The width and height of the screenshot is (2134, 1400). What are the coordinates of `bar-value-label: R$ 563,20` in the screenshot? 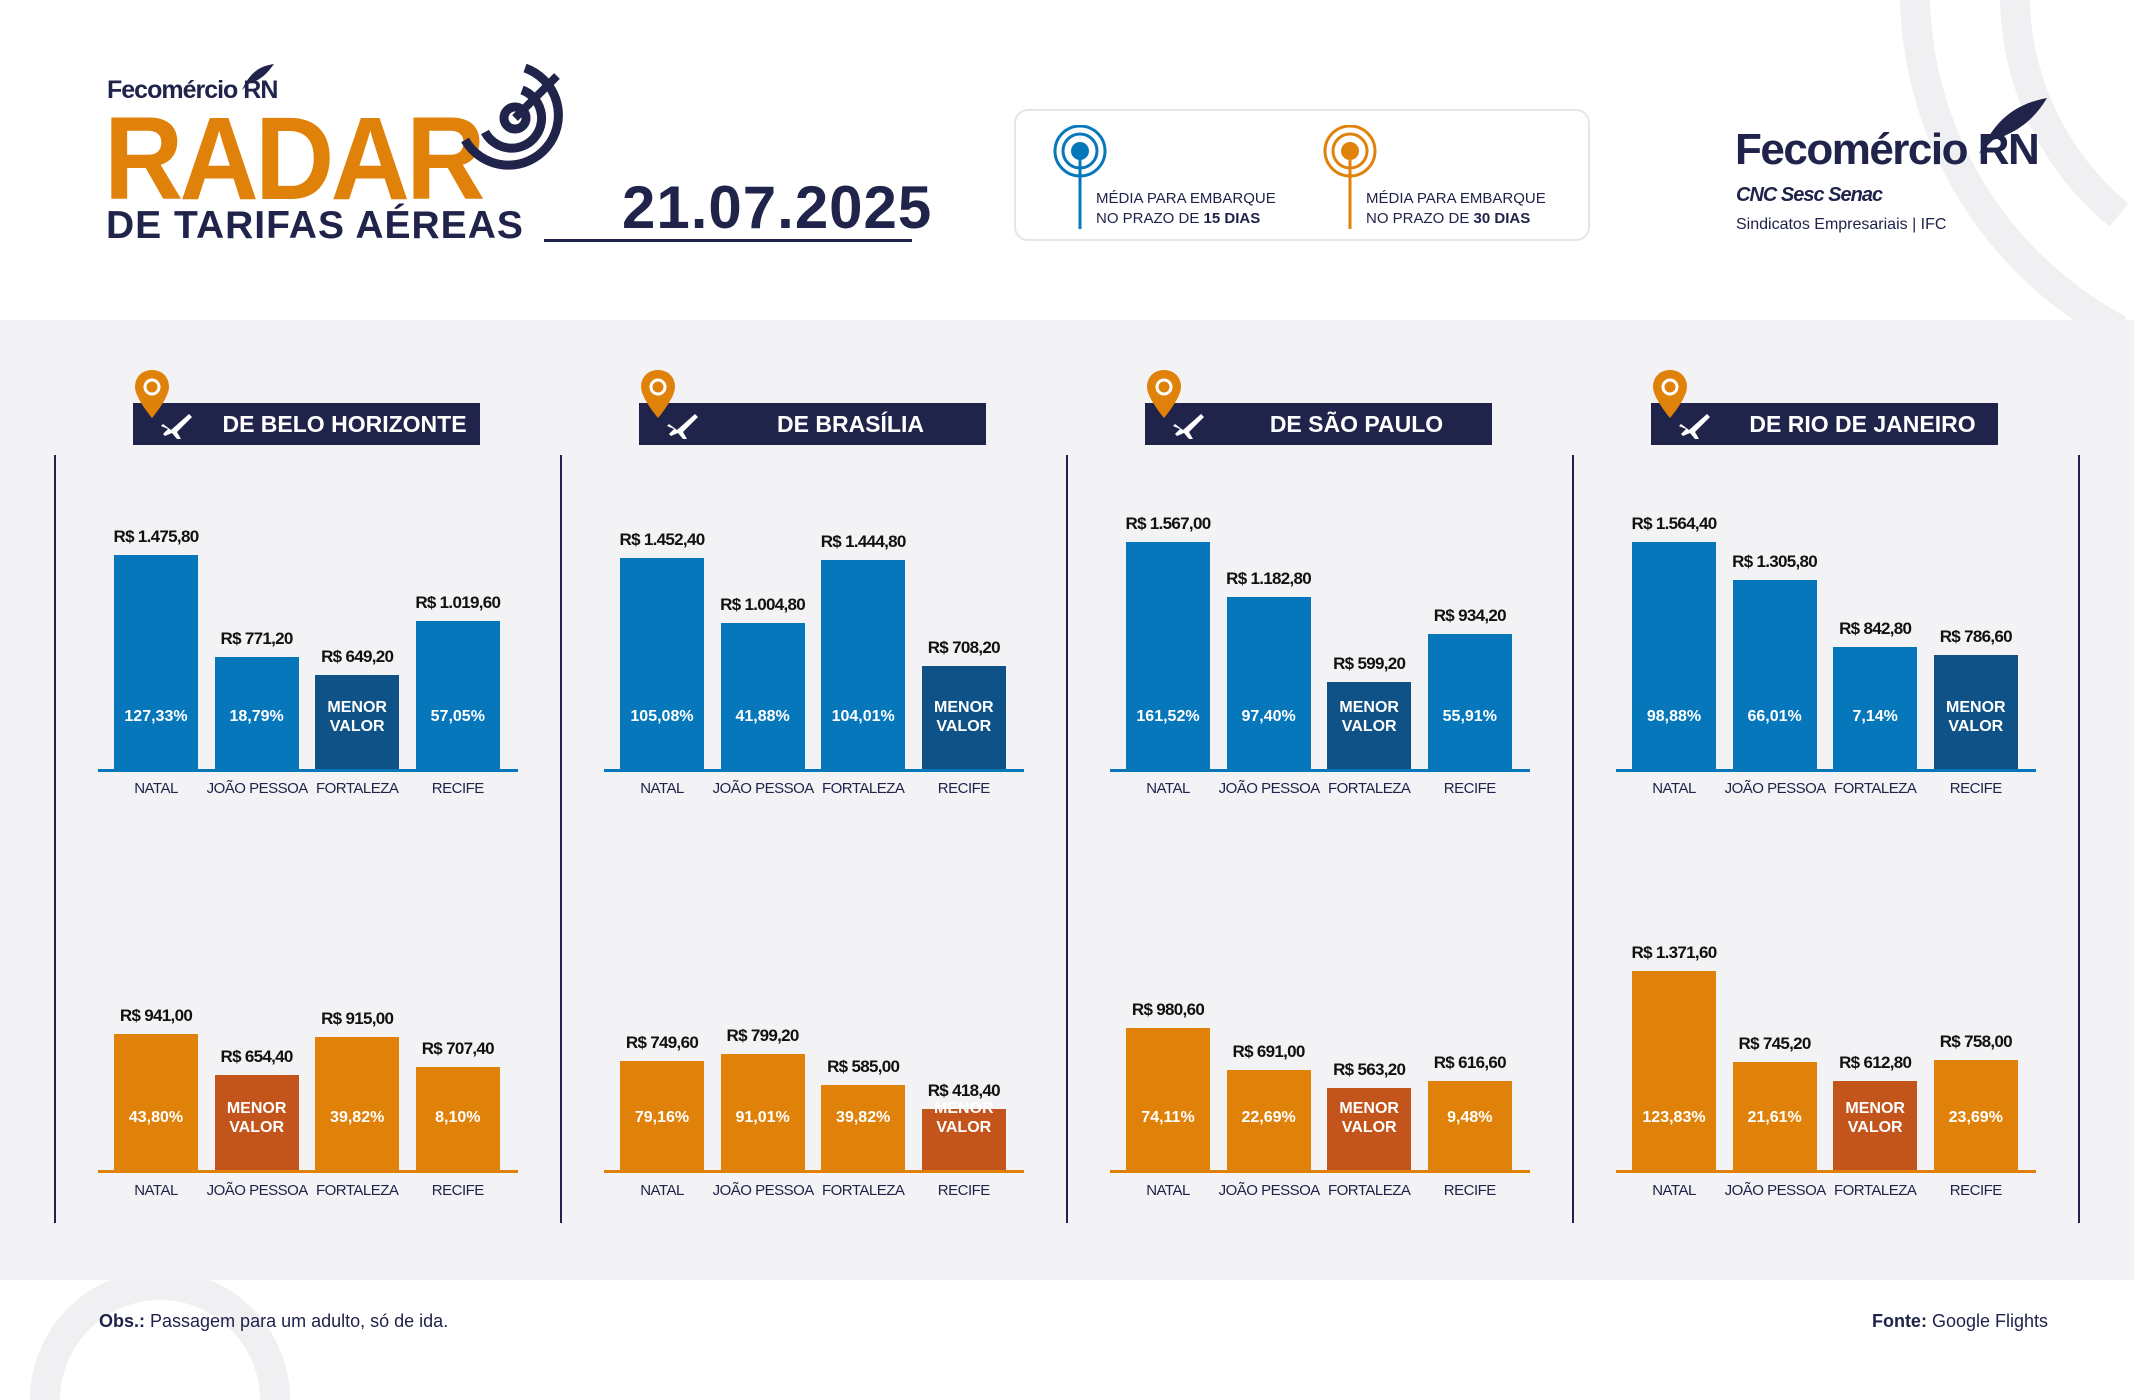 It's located at (1369, 1070).